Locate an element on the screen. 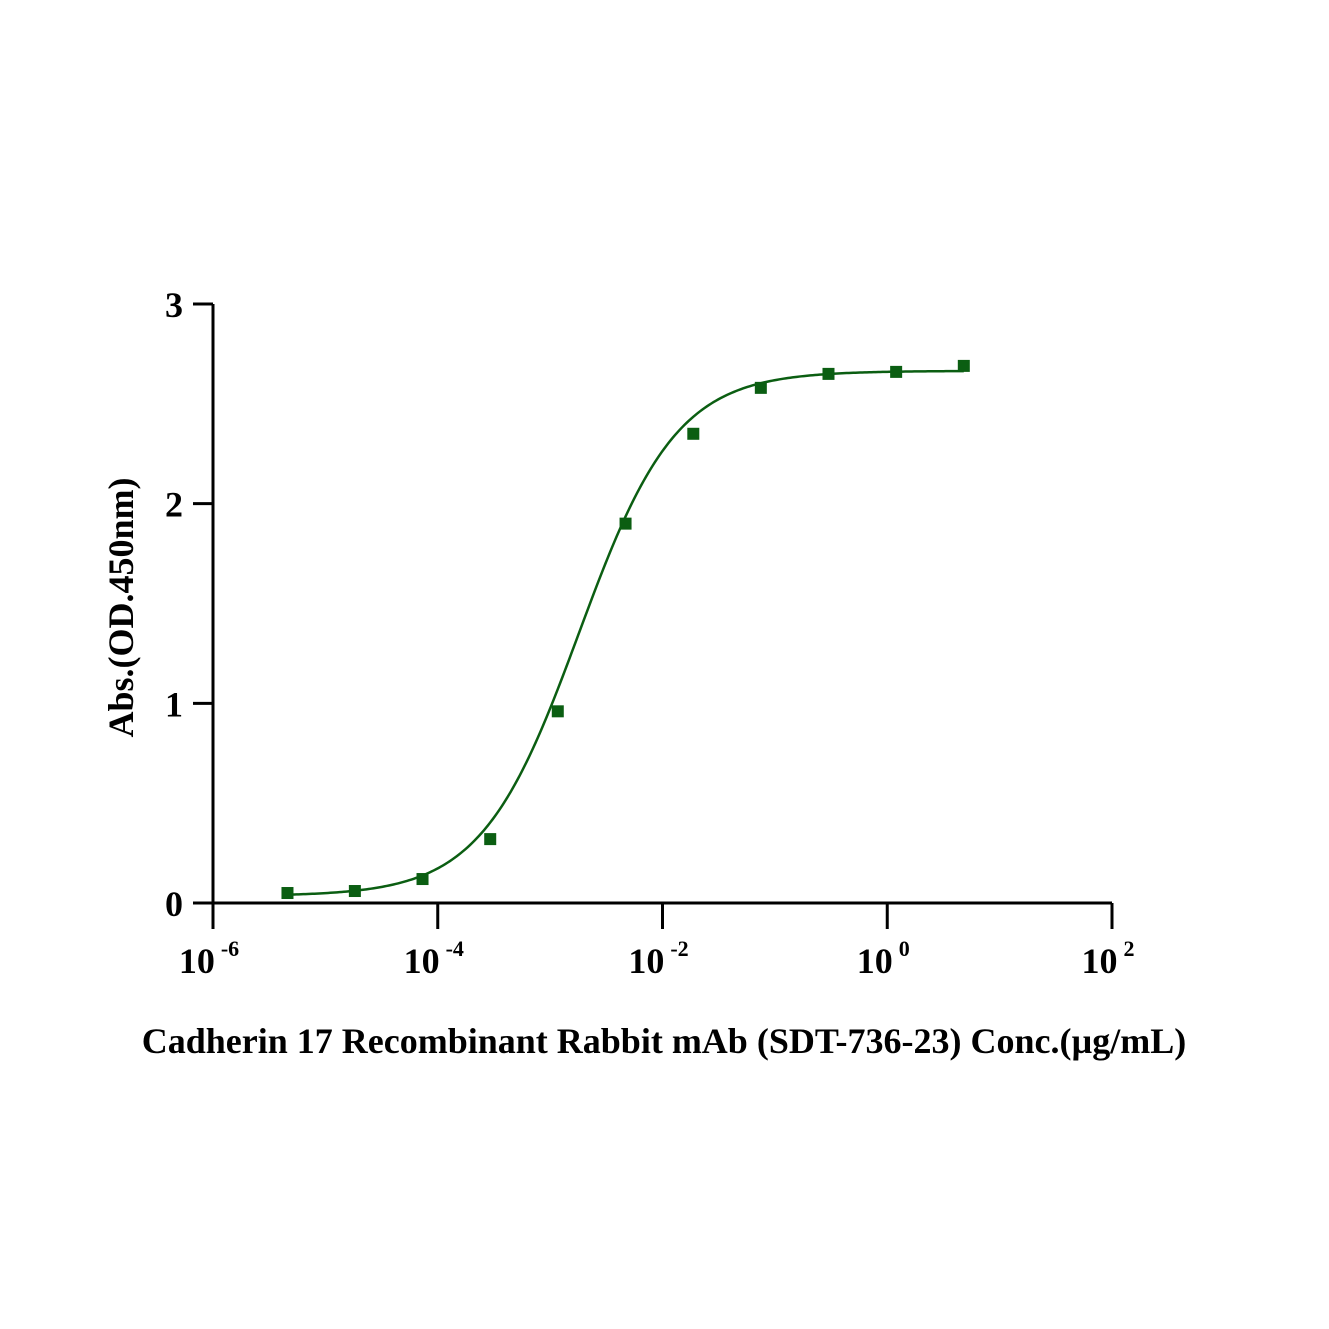  x-tick-label: 10 -6 is located at coordinates (209, 958).